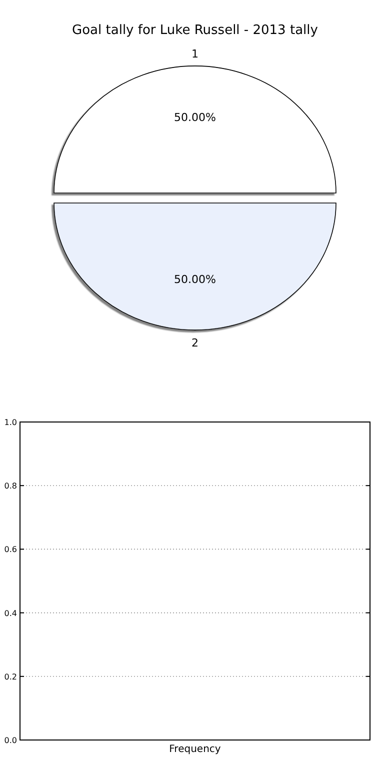 The height and width of the screenshot is (780, 390). What do you see at coordinates (10, 740) in the screenshot?
I see `y-tick-label: 0.0` at bounding box center [10, 740].